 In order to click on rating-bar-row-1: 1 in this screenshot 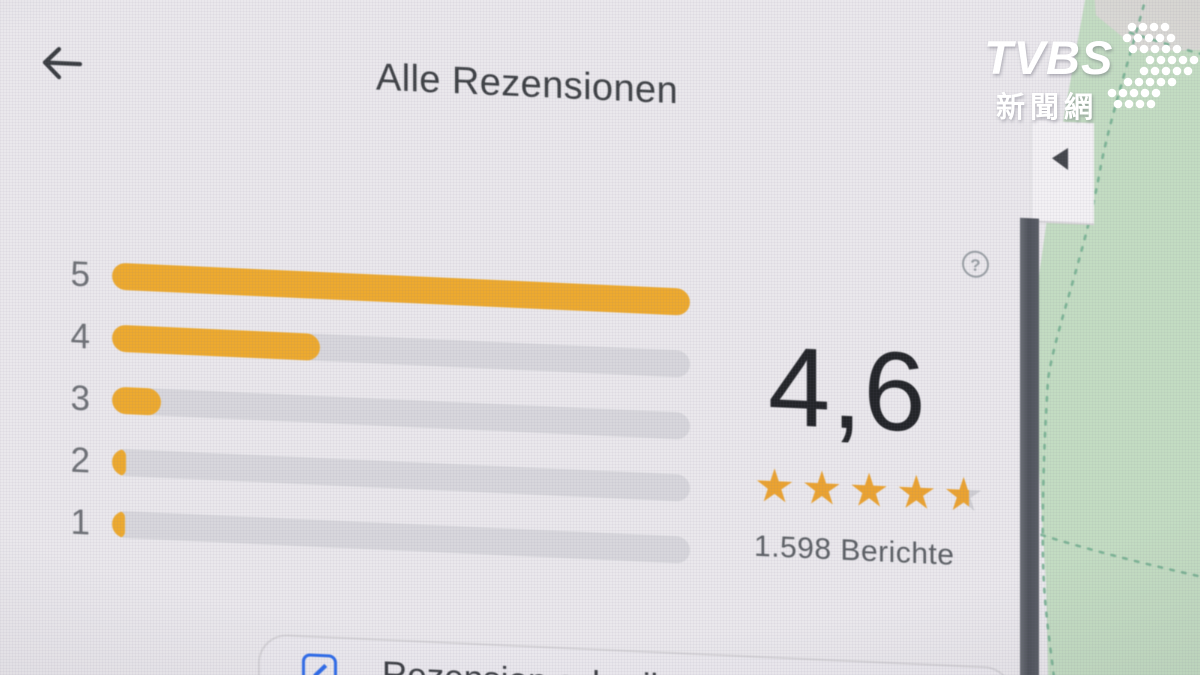, I will do `click(368, 533)`.